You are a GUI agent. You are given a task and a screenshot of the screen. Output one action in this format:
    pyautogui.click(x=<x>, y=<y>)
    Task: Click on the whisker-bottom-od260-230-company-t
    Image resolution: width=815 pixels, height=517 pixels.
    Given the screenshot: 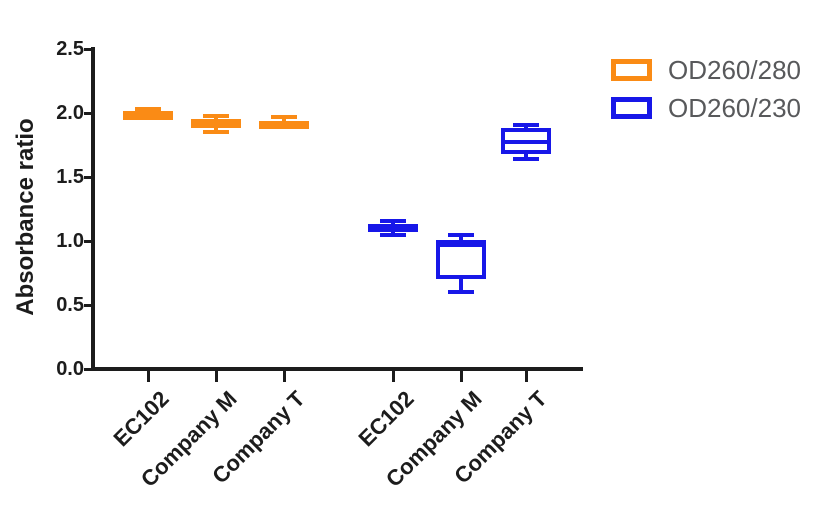 What is the action you would take?
    pyautogui.click(x=526, y=156)
    